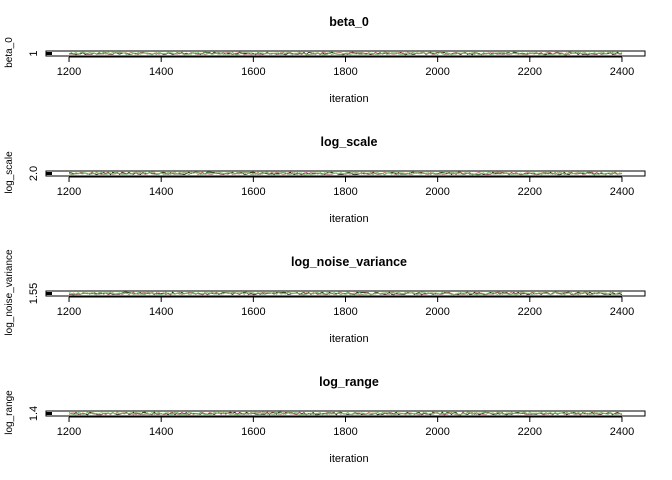 The height and width of the screenshot is (480, 672). I want to click on panel-title: log_range, so click(349, 382).